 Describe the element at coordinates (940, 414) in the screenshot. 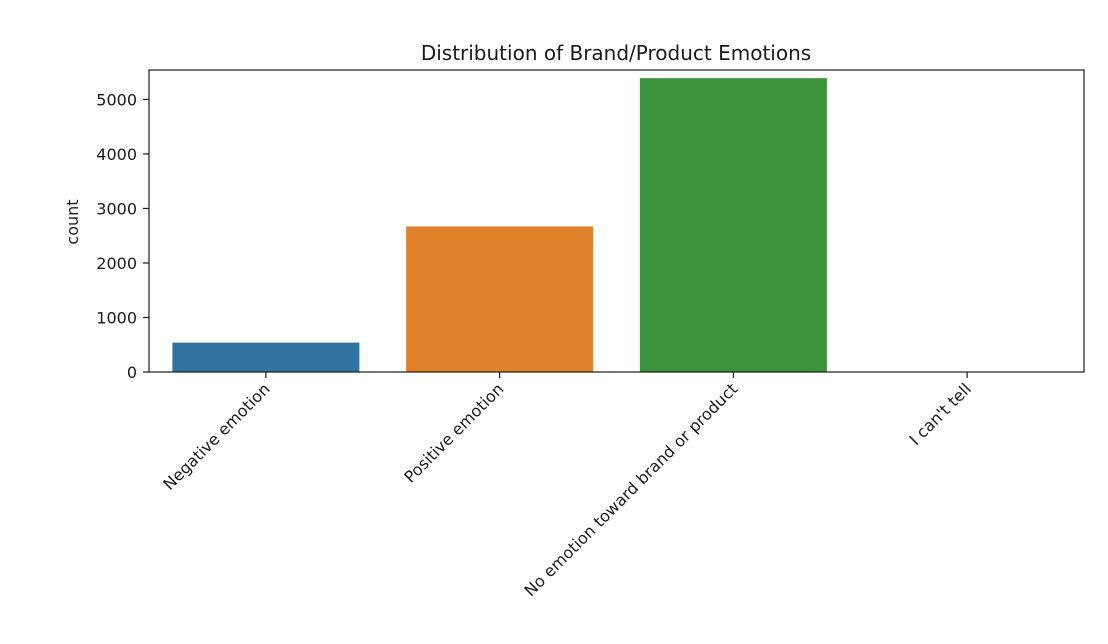

I see `x-tick-label-3: I can't tell` at that location.